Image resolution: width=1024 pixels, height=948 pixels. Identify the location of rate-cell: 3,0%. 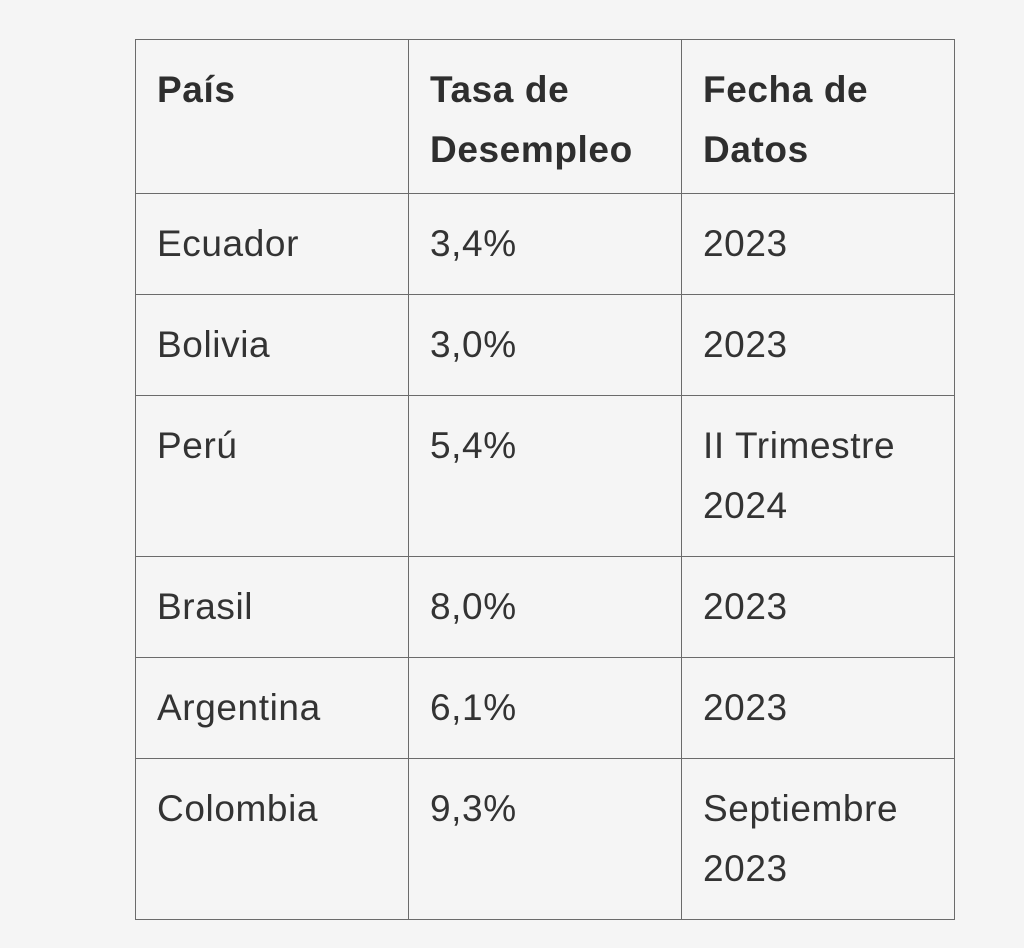
(545, 345).